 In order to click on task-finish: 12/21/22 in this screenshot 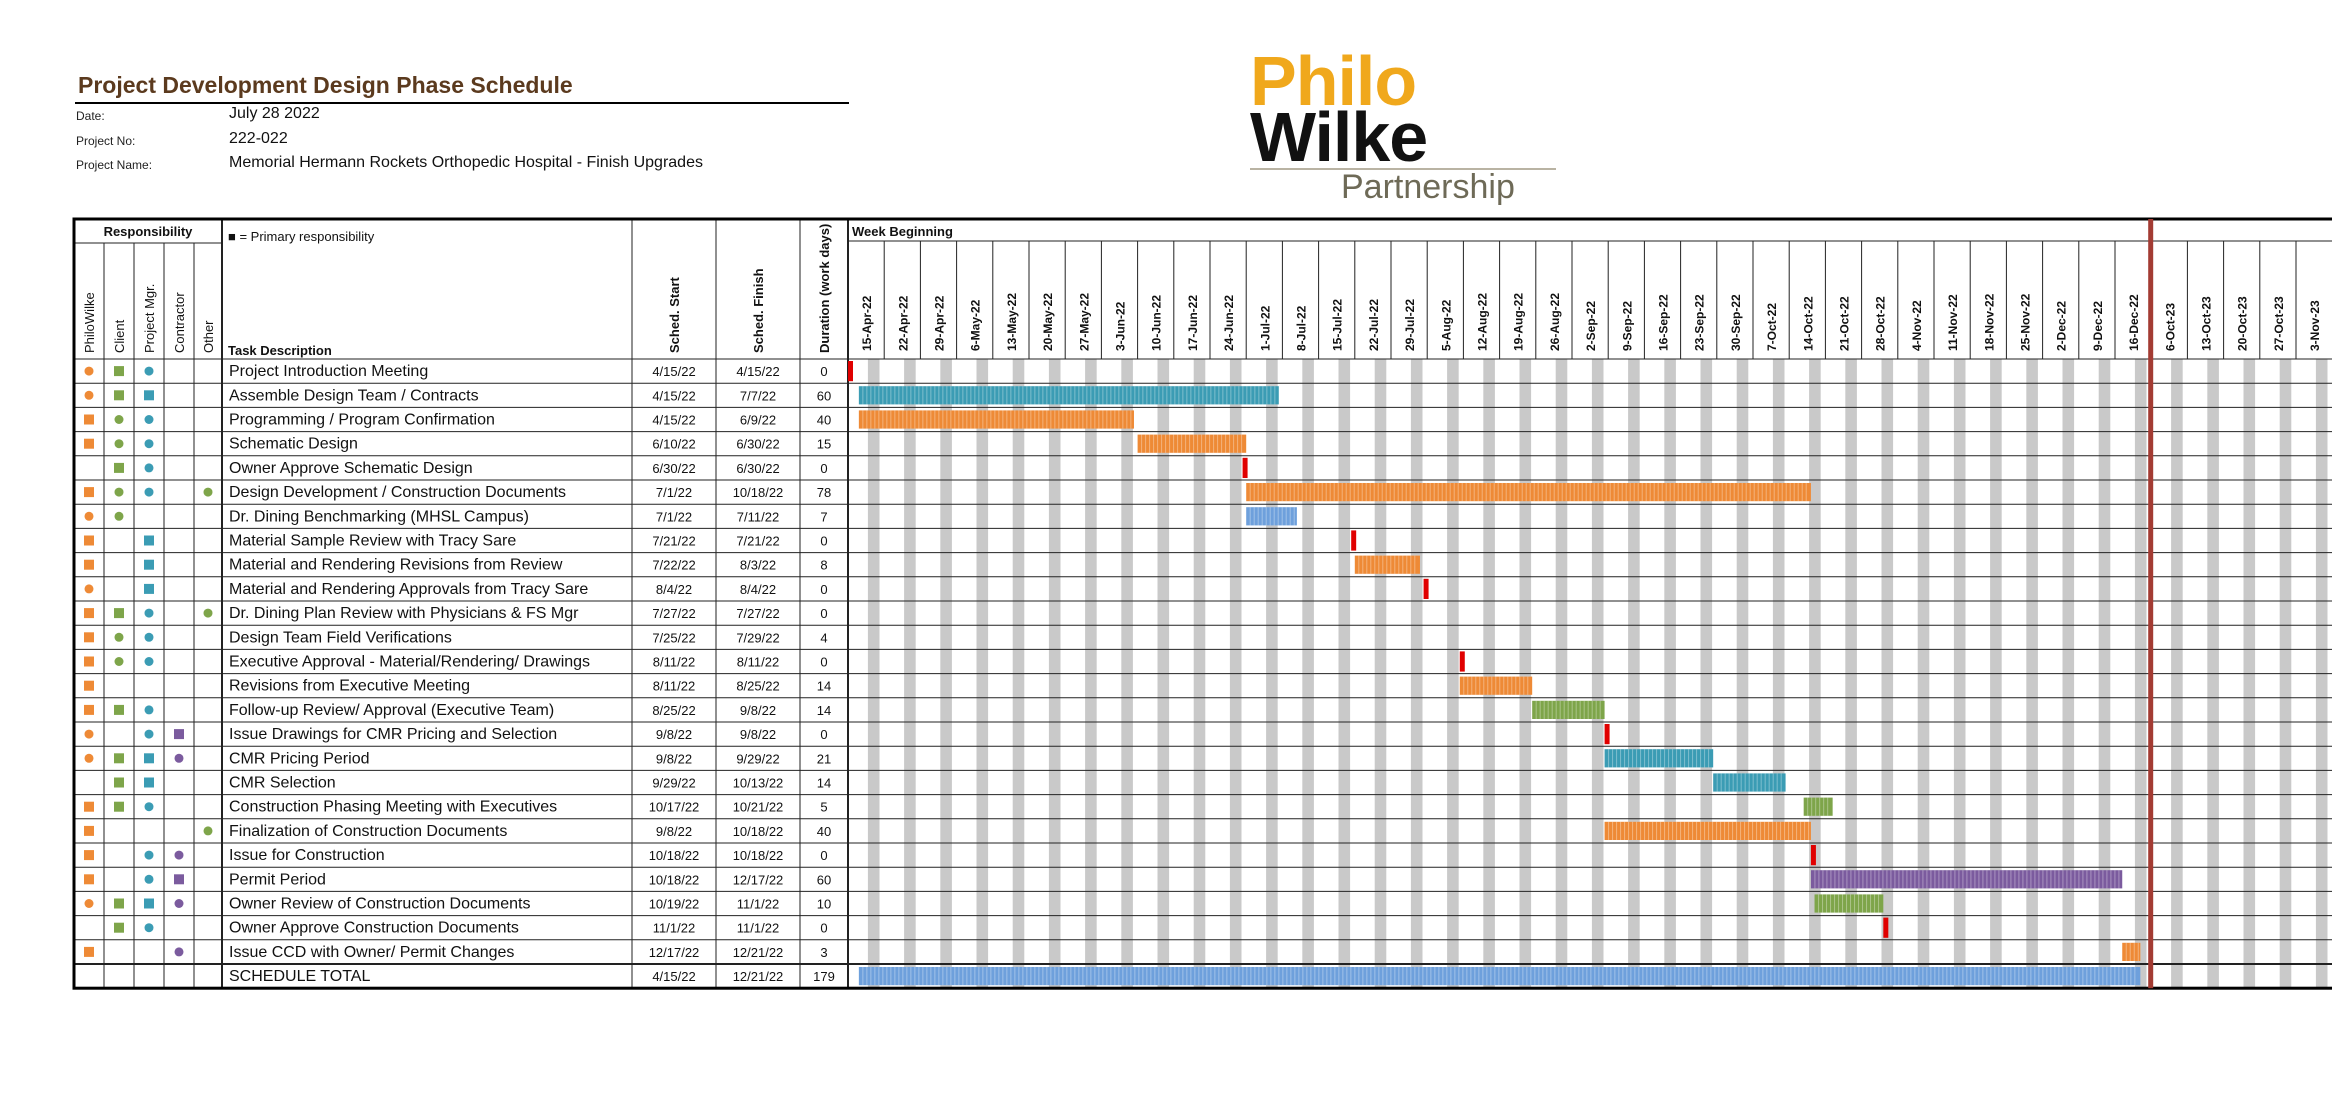, I will do `click(758, 976)`.